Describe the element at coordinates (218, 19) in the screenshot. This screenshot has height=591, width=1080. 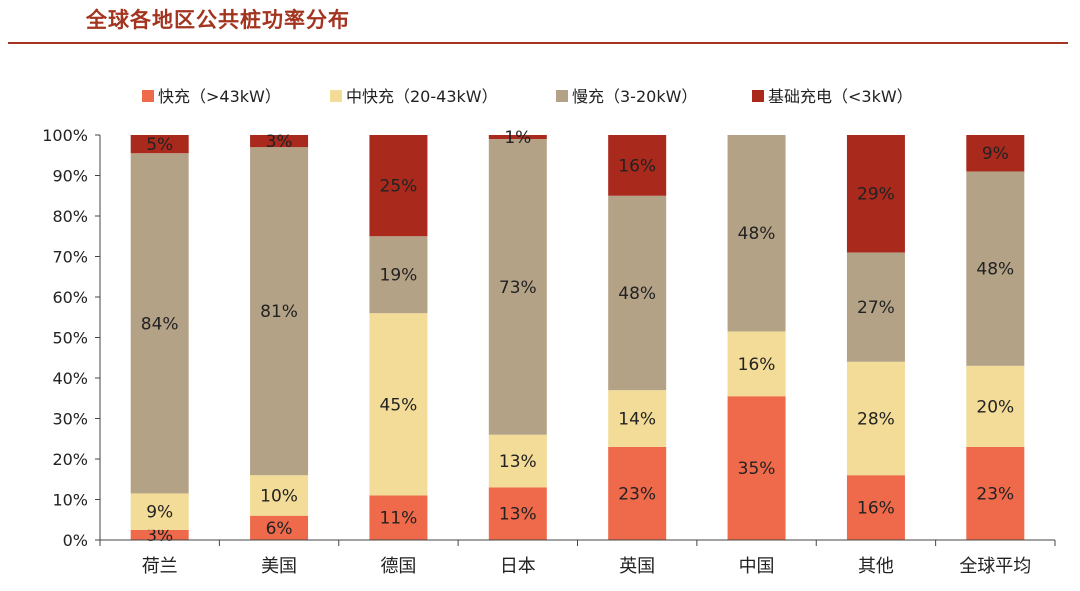
I see `page-title: 全球各地区公共桩功率分布` at that location.